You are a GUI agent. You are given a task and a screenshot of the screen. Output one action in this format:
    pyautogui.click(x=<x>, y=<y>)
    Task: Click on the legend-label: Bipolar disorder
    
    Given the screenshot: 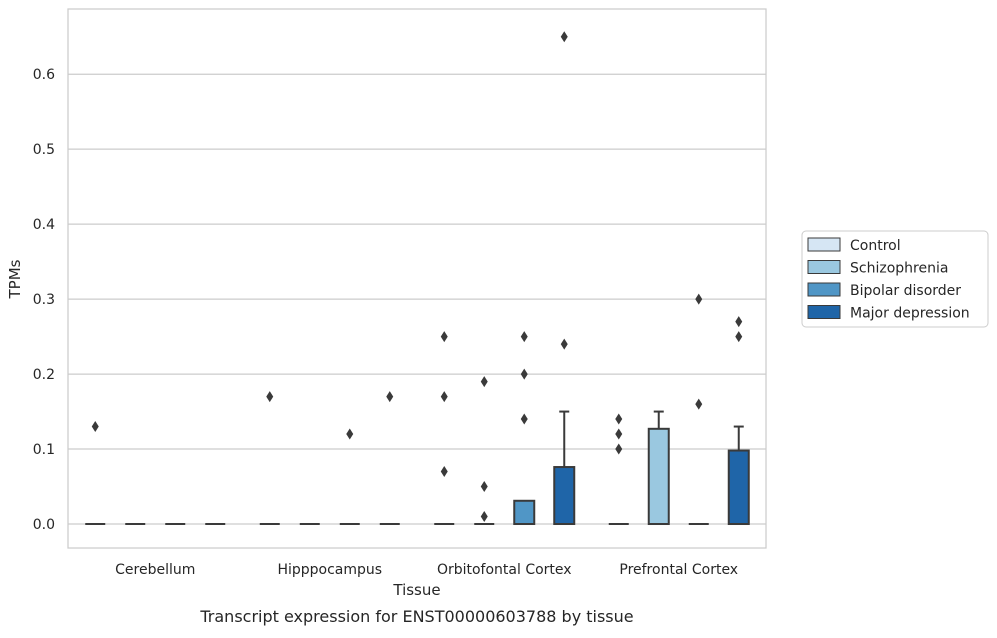 What is the action you would take?
    pyautogui.click(x=905, y=291)
    